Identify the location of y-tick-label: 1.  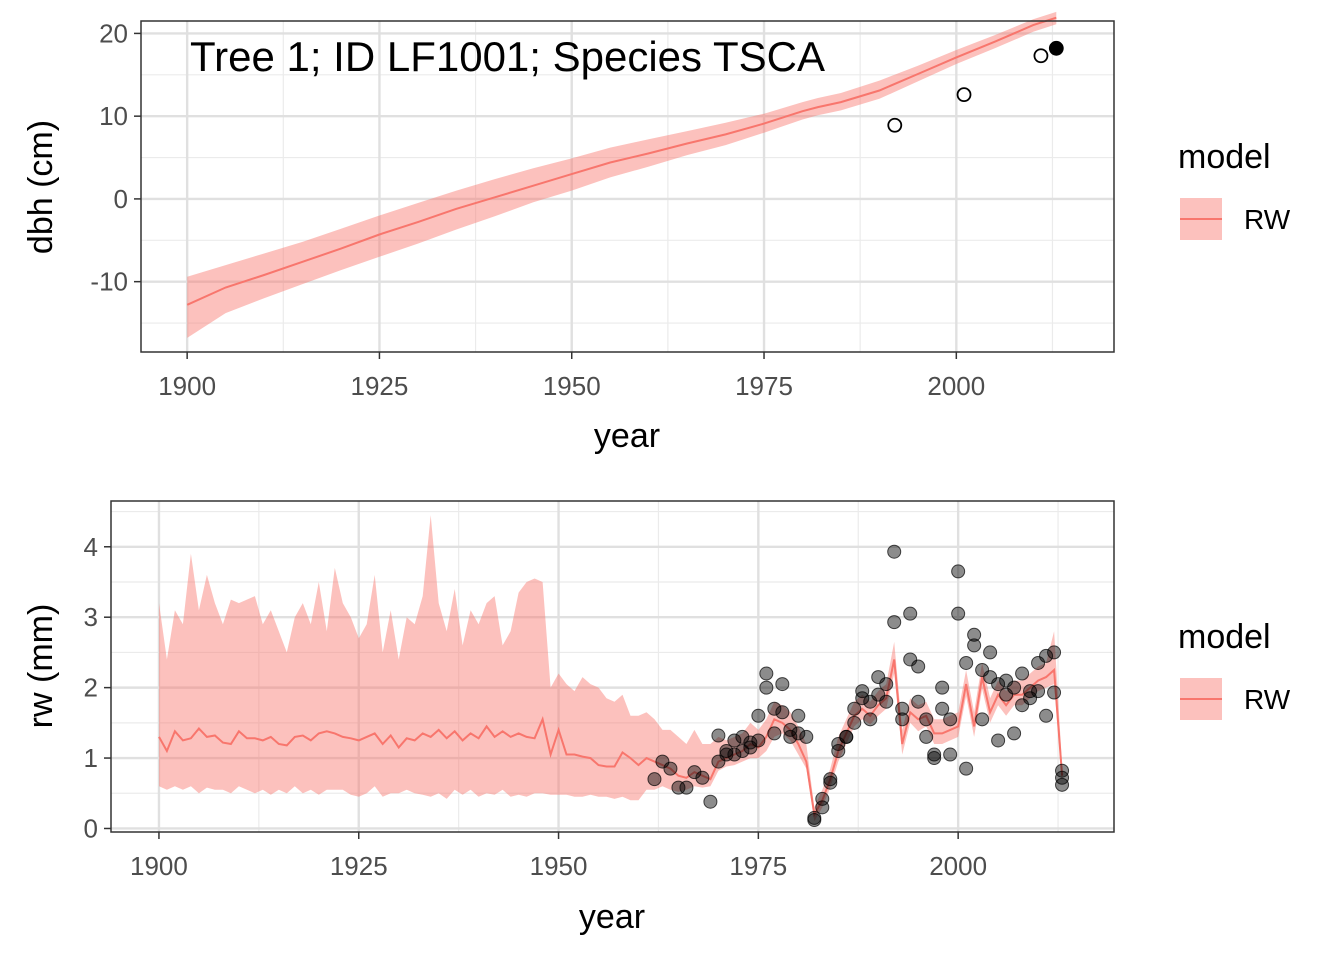
(91, 758).